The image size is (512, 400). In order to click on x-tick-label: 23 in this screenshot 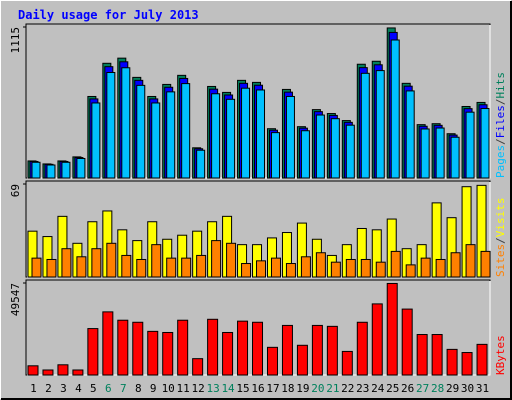, I will do `click(362, 388)`.